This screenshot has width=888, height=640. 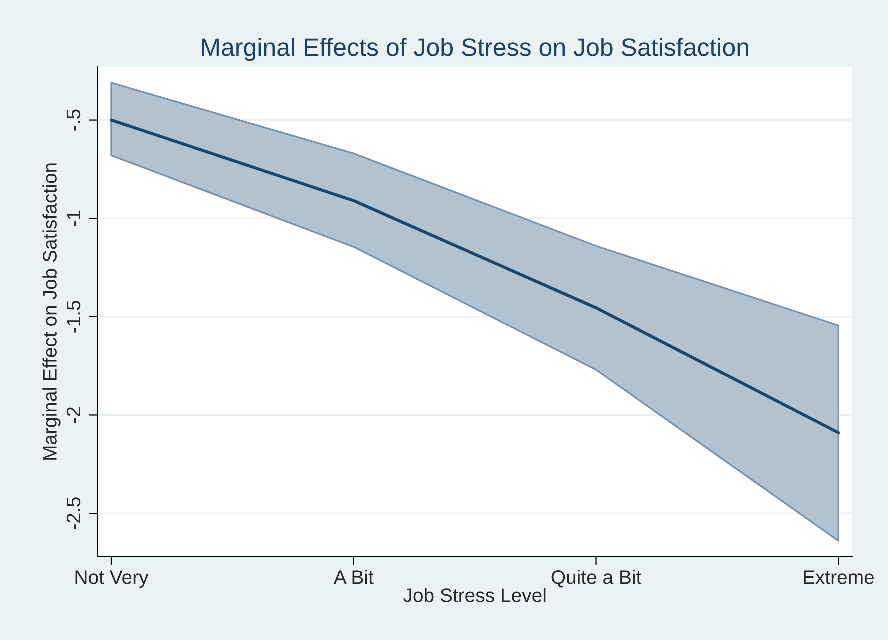 What do you see at coordinates (74, 316) in the screenshot?
I see `y-tick-label: -1.5` at bounding box center [74, 316].